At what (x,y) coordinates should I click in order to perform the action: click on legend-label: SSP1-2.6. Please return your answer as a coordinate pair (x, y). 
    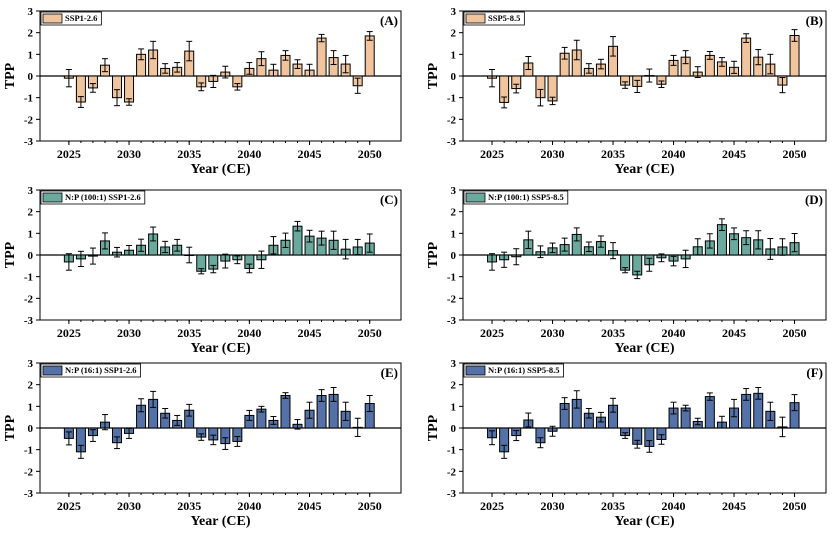
    Looking at the image, I should click on (81, 18).